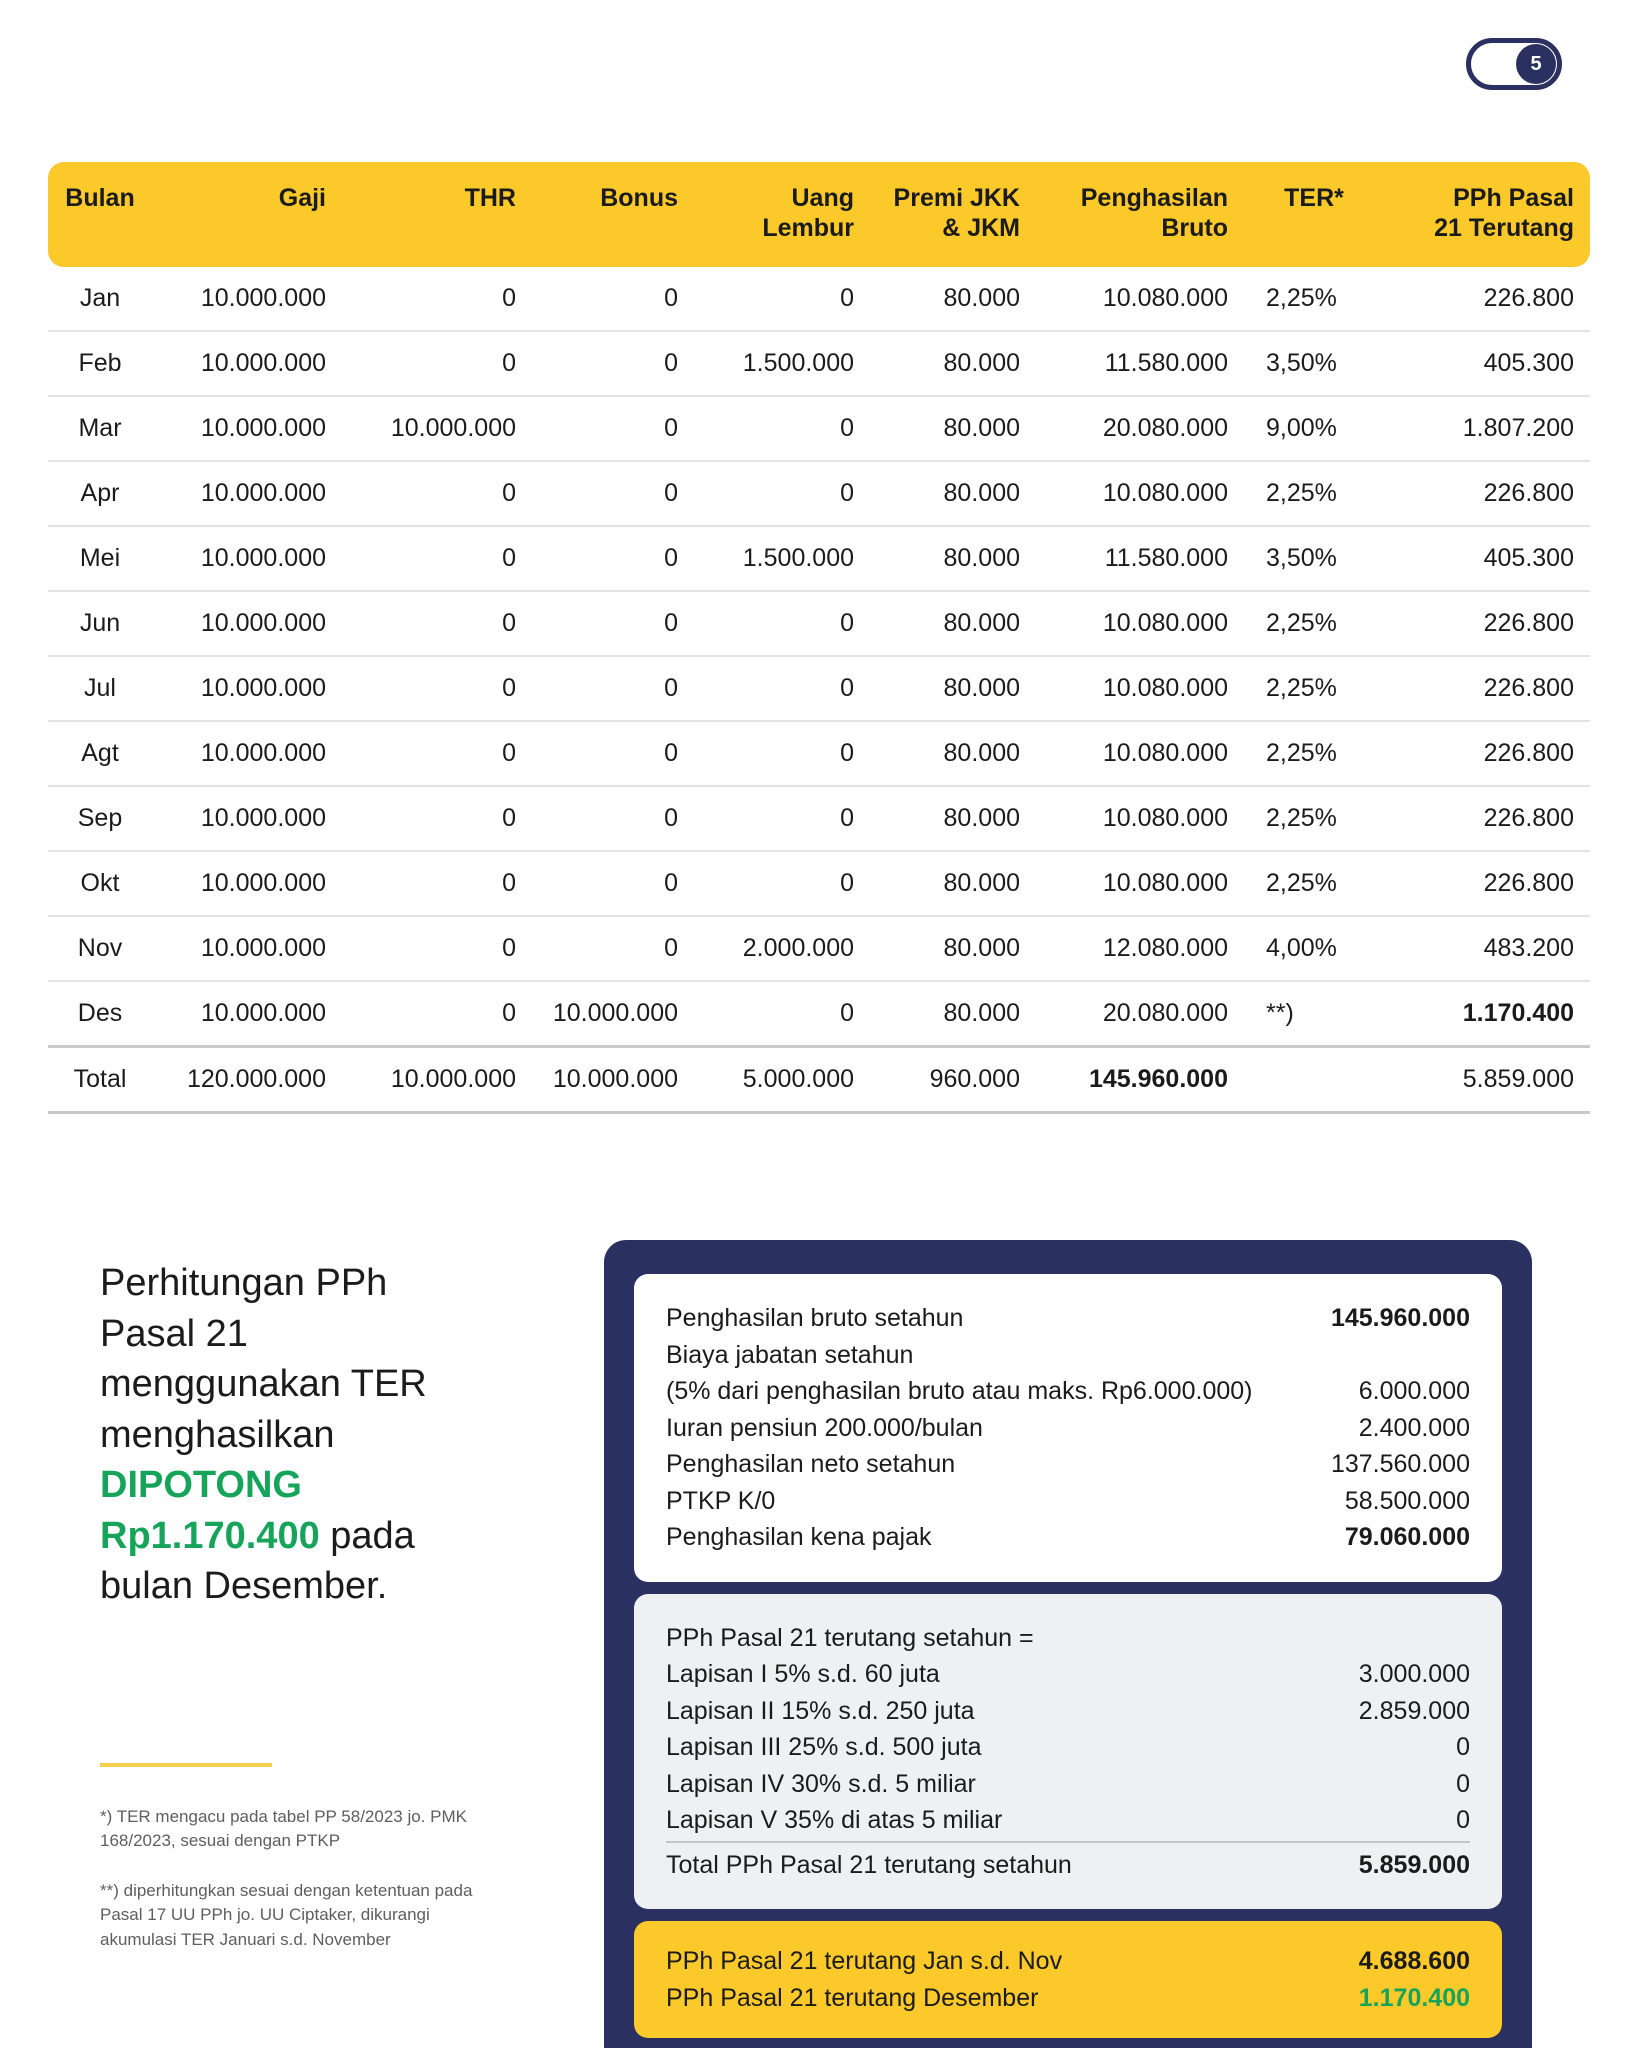  Describe the element at coordinates (824, 1747) in the screenshot. I see `bracket-label: Lapisan III 25% s.d. 500 juta` at that location.